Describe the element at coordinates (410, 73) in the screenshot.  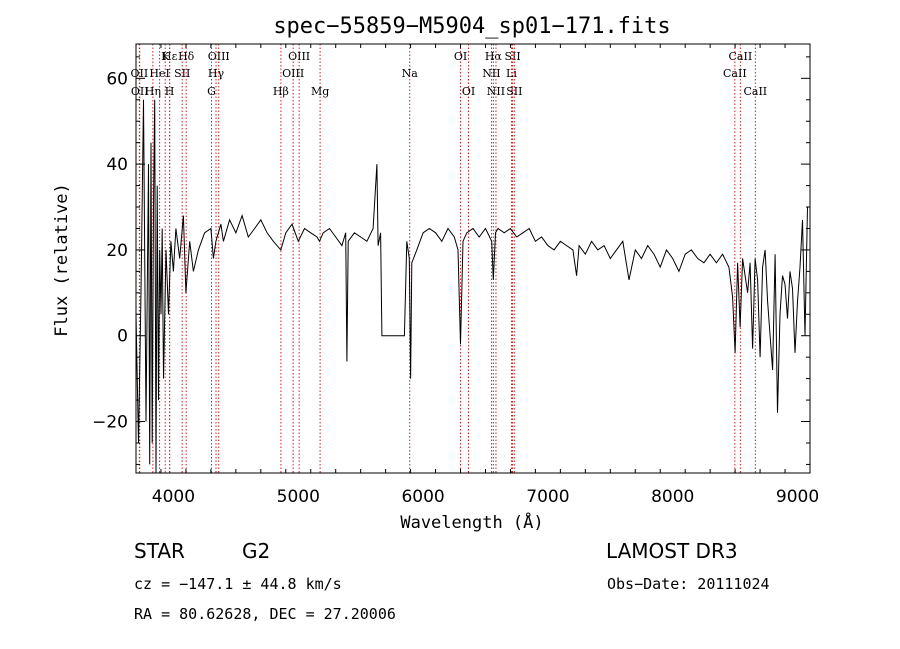
I see `line-label: Na` at that location.